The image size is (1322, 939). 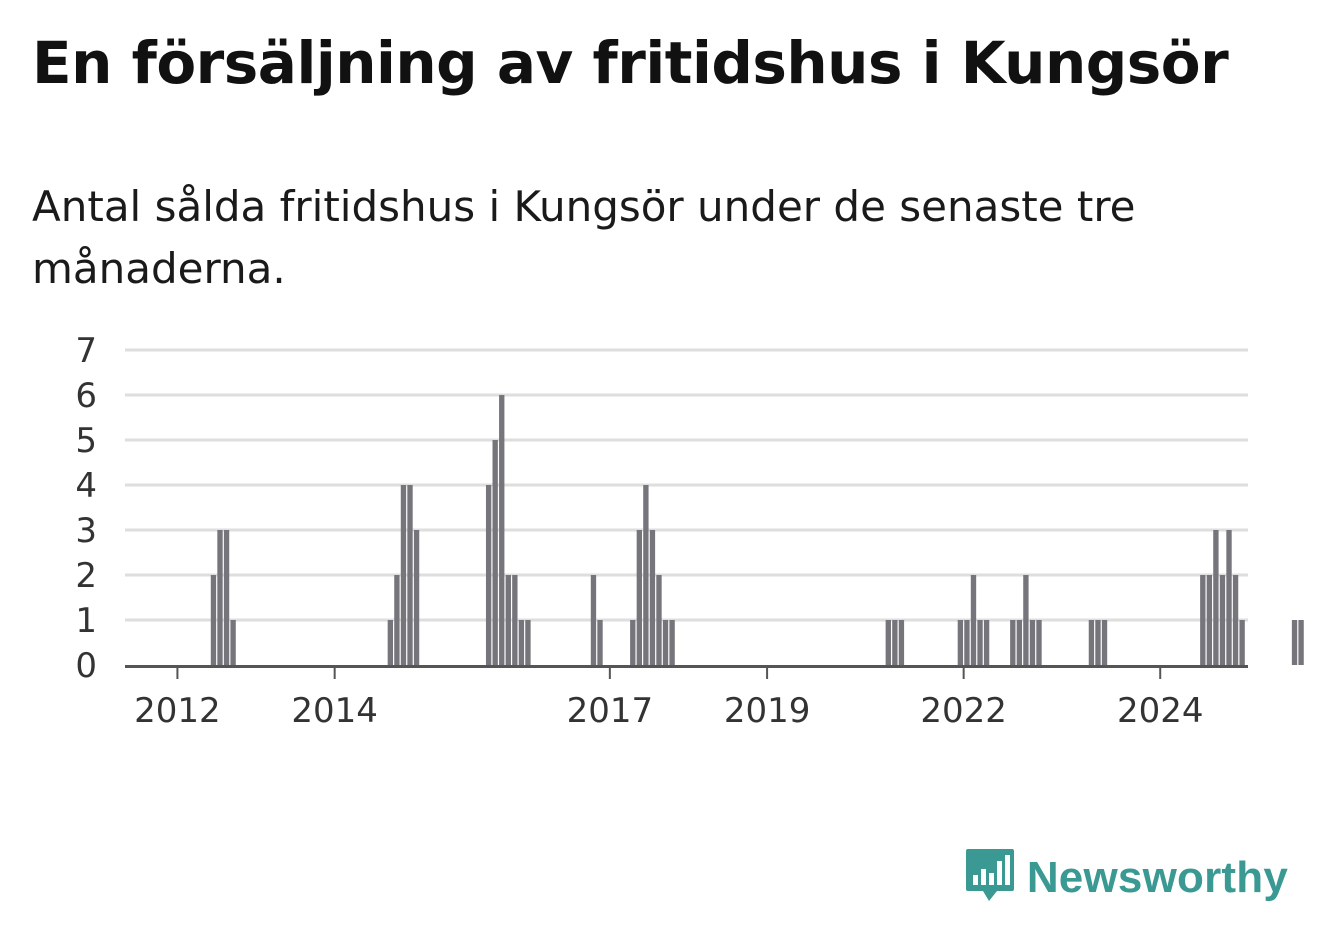 I want to click on newsworthy-logo: Newsworthy, so click(x=1126, y=878).